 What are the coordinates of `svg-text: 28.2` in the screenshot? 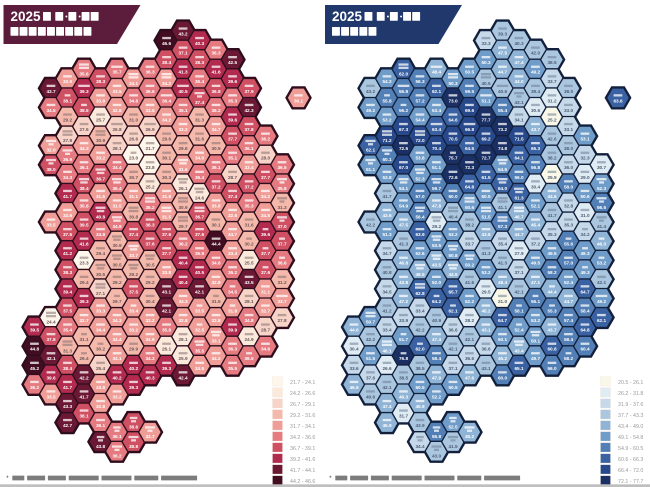 It's located at (470, 320).